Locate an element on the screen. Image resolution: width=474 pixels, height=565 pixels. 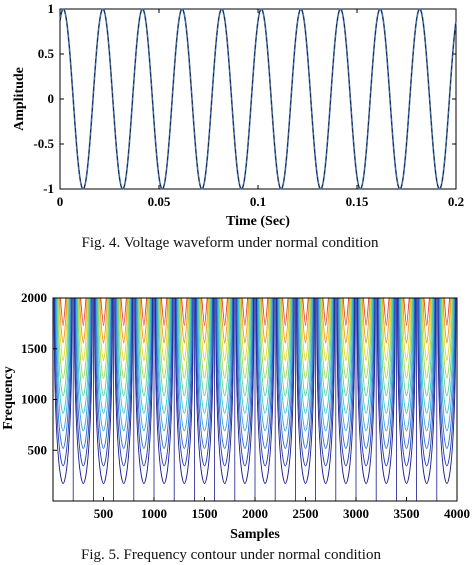
fig4-x-tick-label: 0.15 is located at coordinates (357, 201).